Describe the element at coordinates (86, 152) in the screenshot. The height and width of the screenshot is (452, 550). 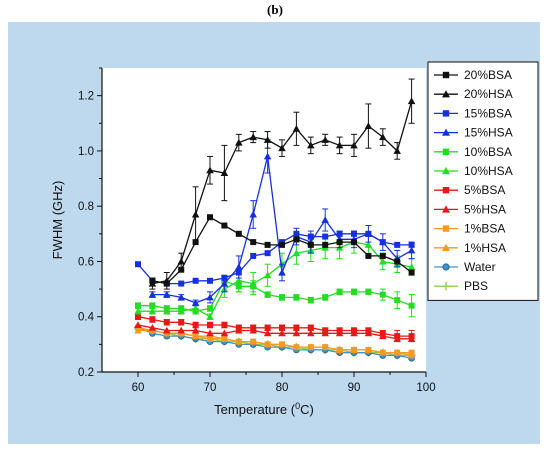
I see `y-tick-label: 1.0` at that location.